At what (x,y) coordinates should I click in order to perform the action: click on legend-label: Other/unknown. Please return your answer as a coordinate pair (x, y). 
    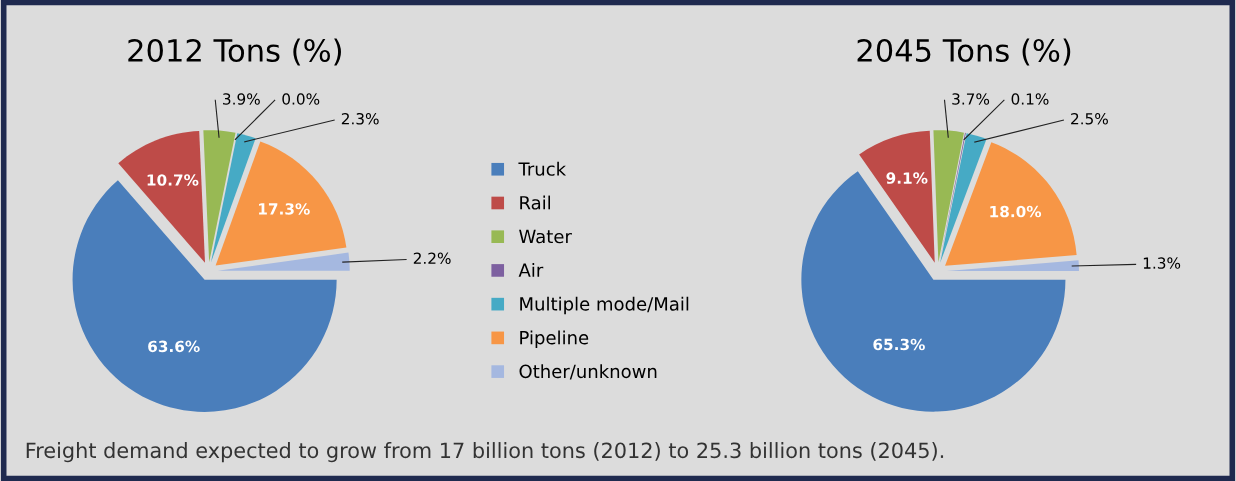
    Looking at the image, I should click on (588, 372).